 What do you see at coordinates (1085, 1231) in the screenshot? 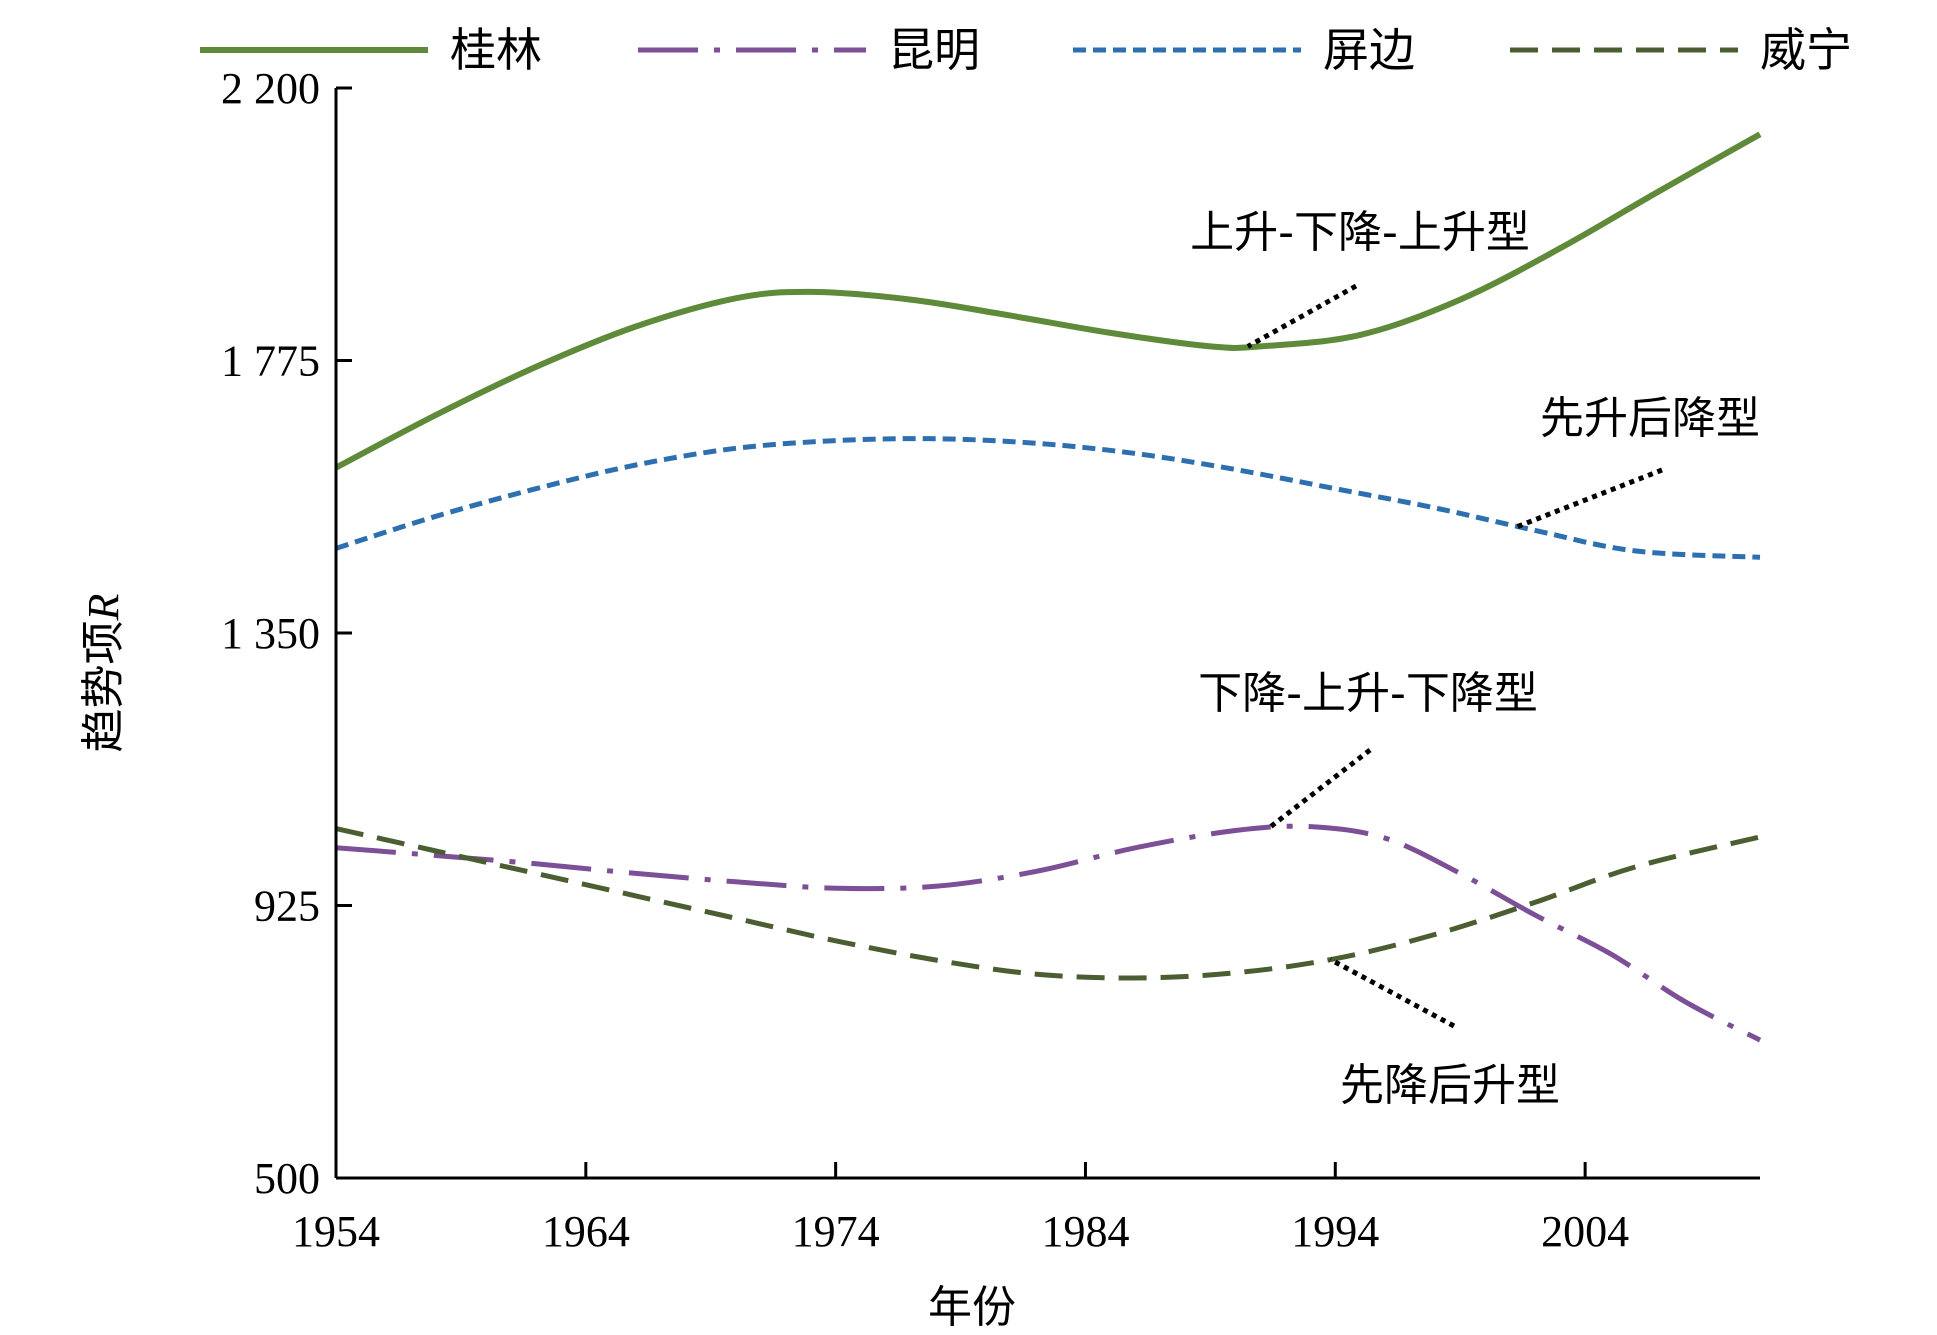
I see `x-tick-label: 1984` at bounding box center [1085, 1231].